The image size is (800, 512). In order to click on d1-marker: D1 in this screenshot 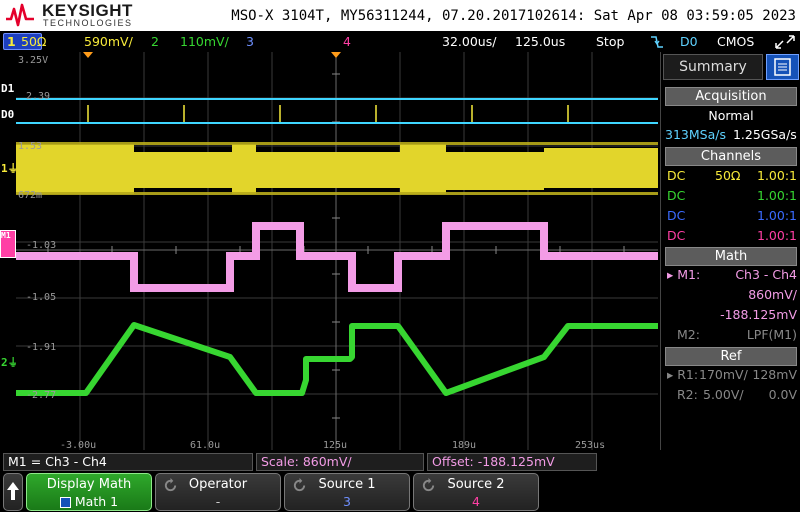, I will do `click(8, 88)`.